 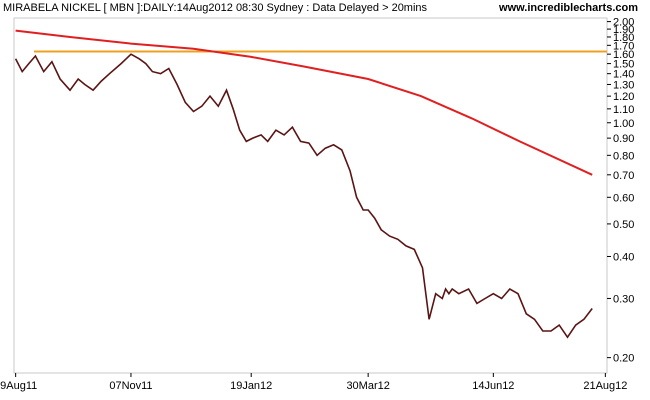 I want to click on x-tick-label: 21Aug12, so click(x=605, y=386).